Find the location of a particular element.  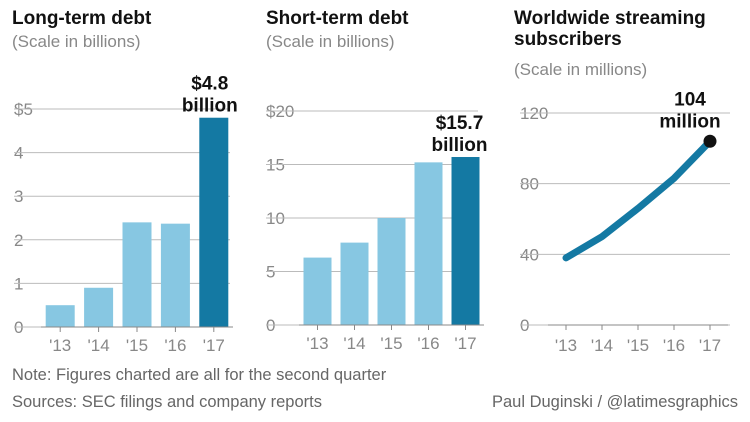

chart-subtitle: (Scale in millions) is located at coordinates (581, 69).